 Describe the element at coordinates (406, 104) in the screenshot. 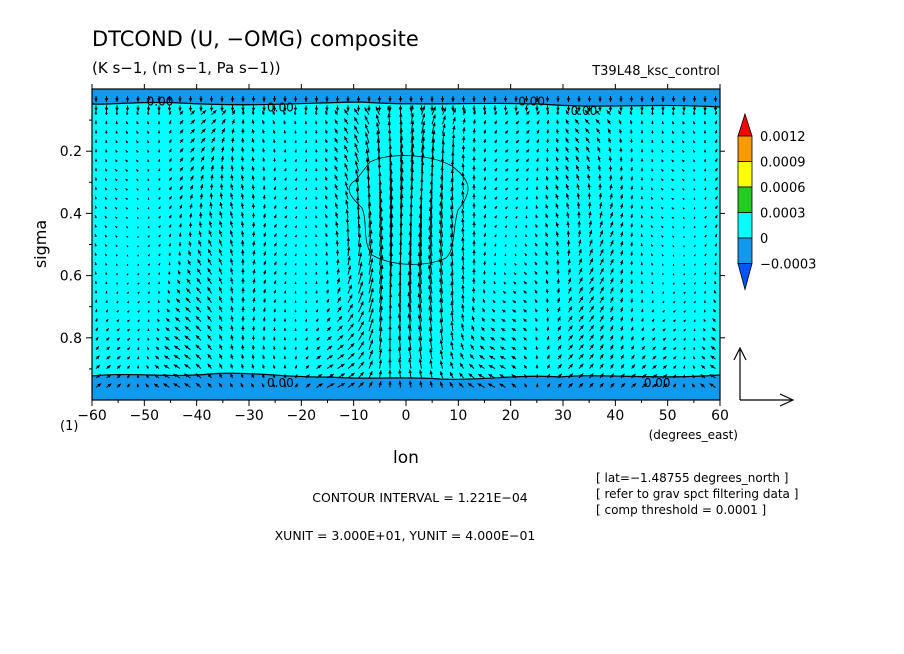

I see `zero-contour-top` at that location.